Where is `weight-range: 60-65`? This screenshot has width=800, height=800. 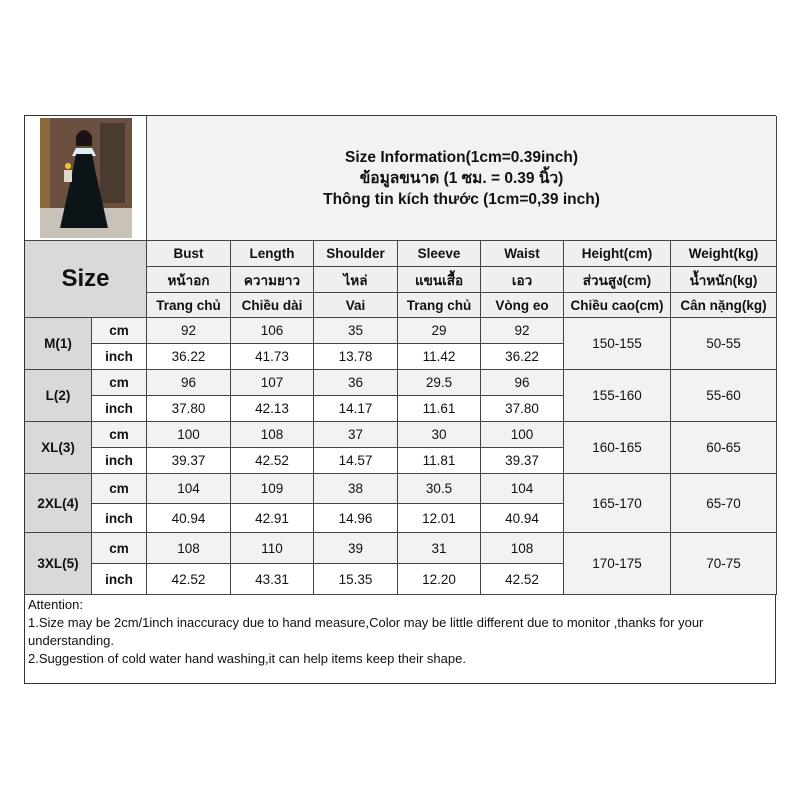 weight-range: 60-65 is located at coordinates (724, 448).